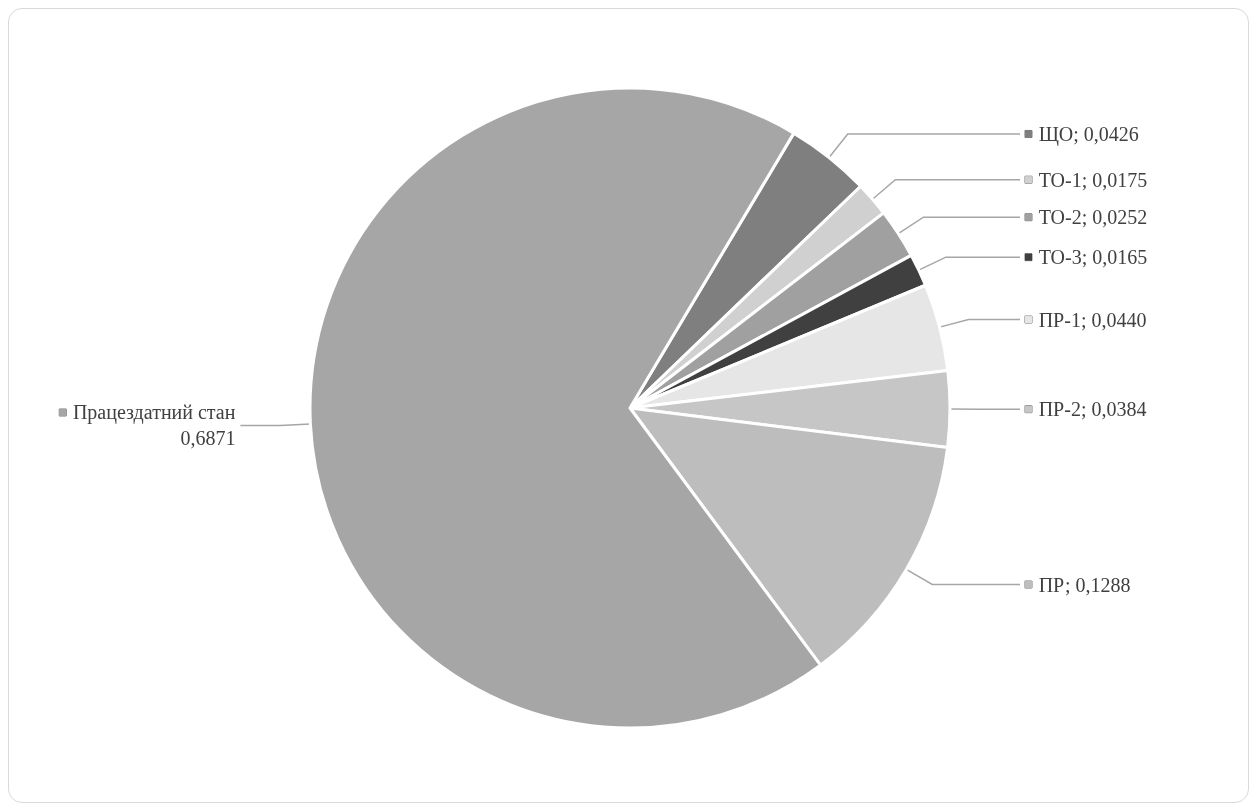 The width and height of the screenshot is (1259, 811). What do you see at coordinates (1093, 179) in the screenshot?
I see `legend-label: ТО-1; 0,0175` at bounding box center [1093, 179].